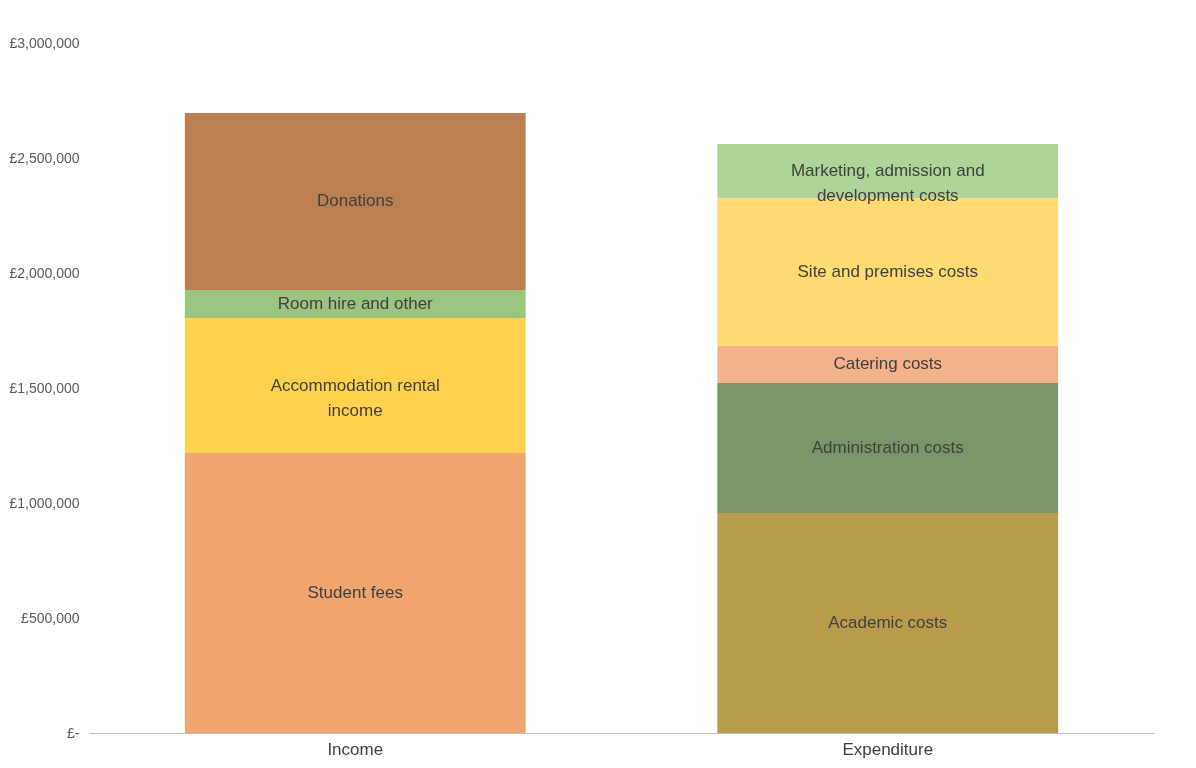 The image size is (1196, 768). I want to click on series-label: Accommodation rental income, so click(355, 397).